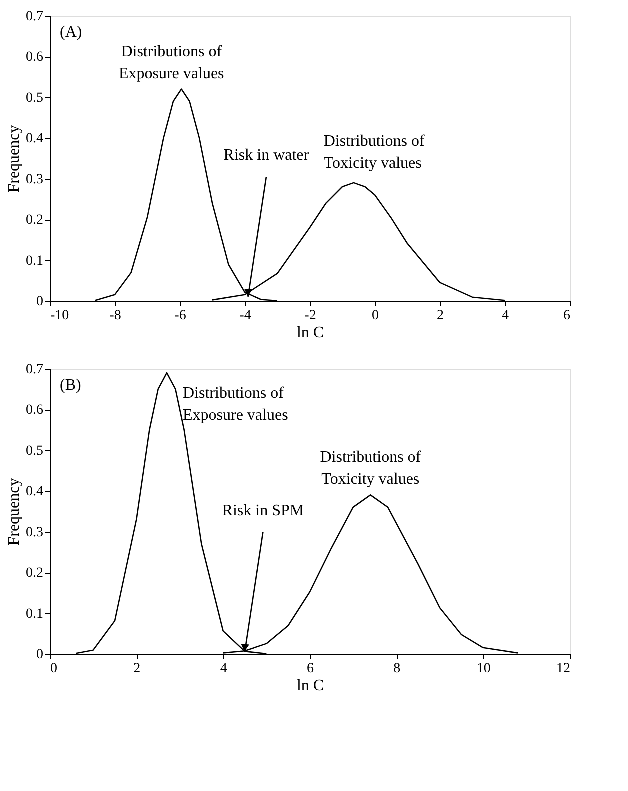 This screenshot has width=628, height=791. What do you see at coordinates (483, 669) in the screenshot?
I see `x-tick-label: 10` at bounding box center [483, 669].